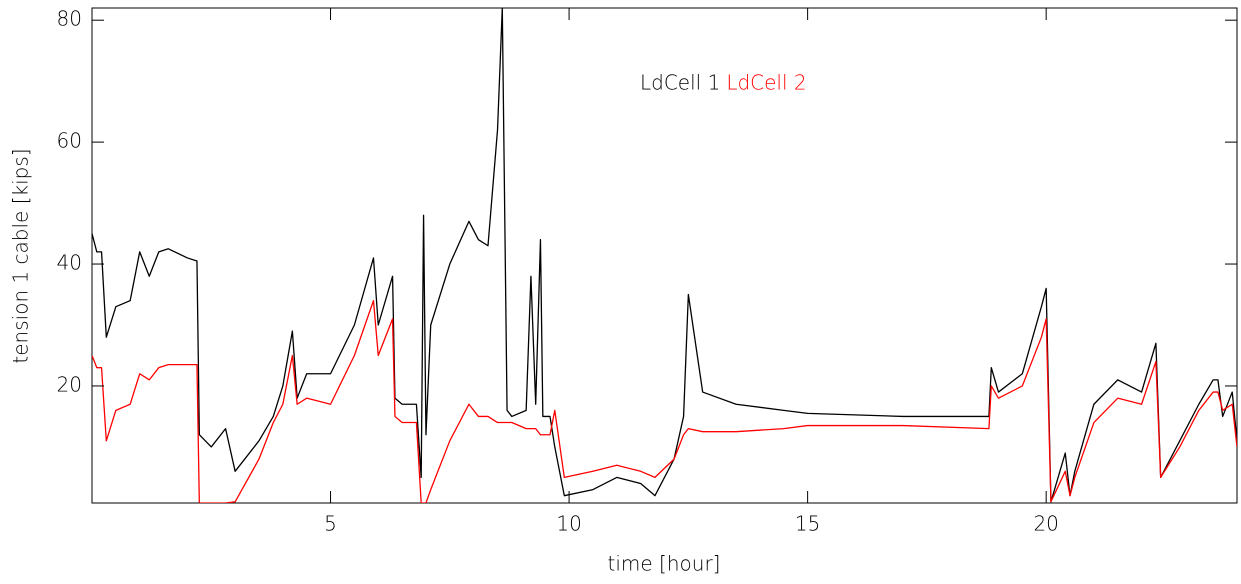 This screenshot has height=584, width=1241. I want to click on y-tick-label: 60, so click(69, 141).